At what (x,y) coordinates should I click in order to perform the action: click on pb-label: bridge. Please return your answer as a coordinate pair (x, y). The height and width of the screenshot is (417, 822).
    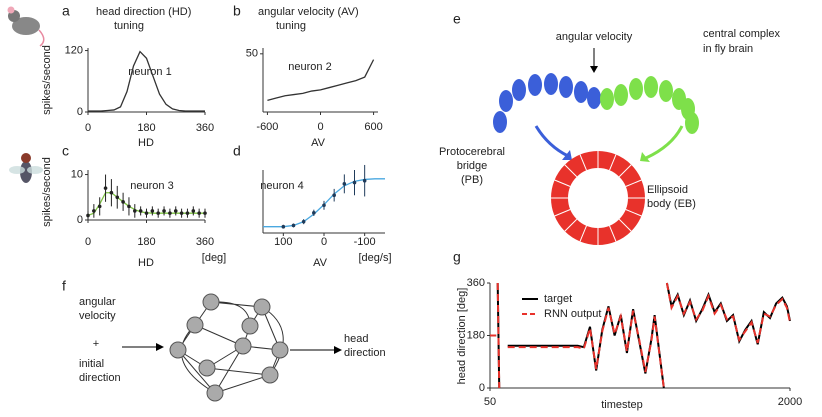
    Looking at the image, I should click on (472, 166).